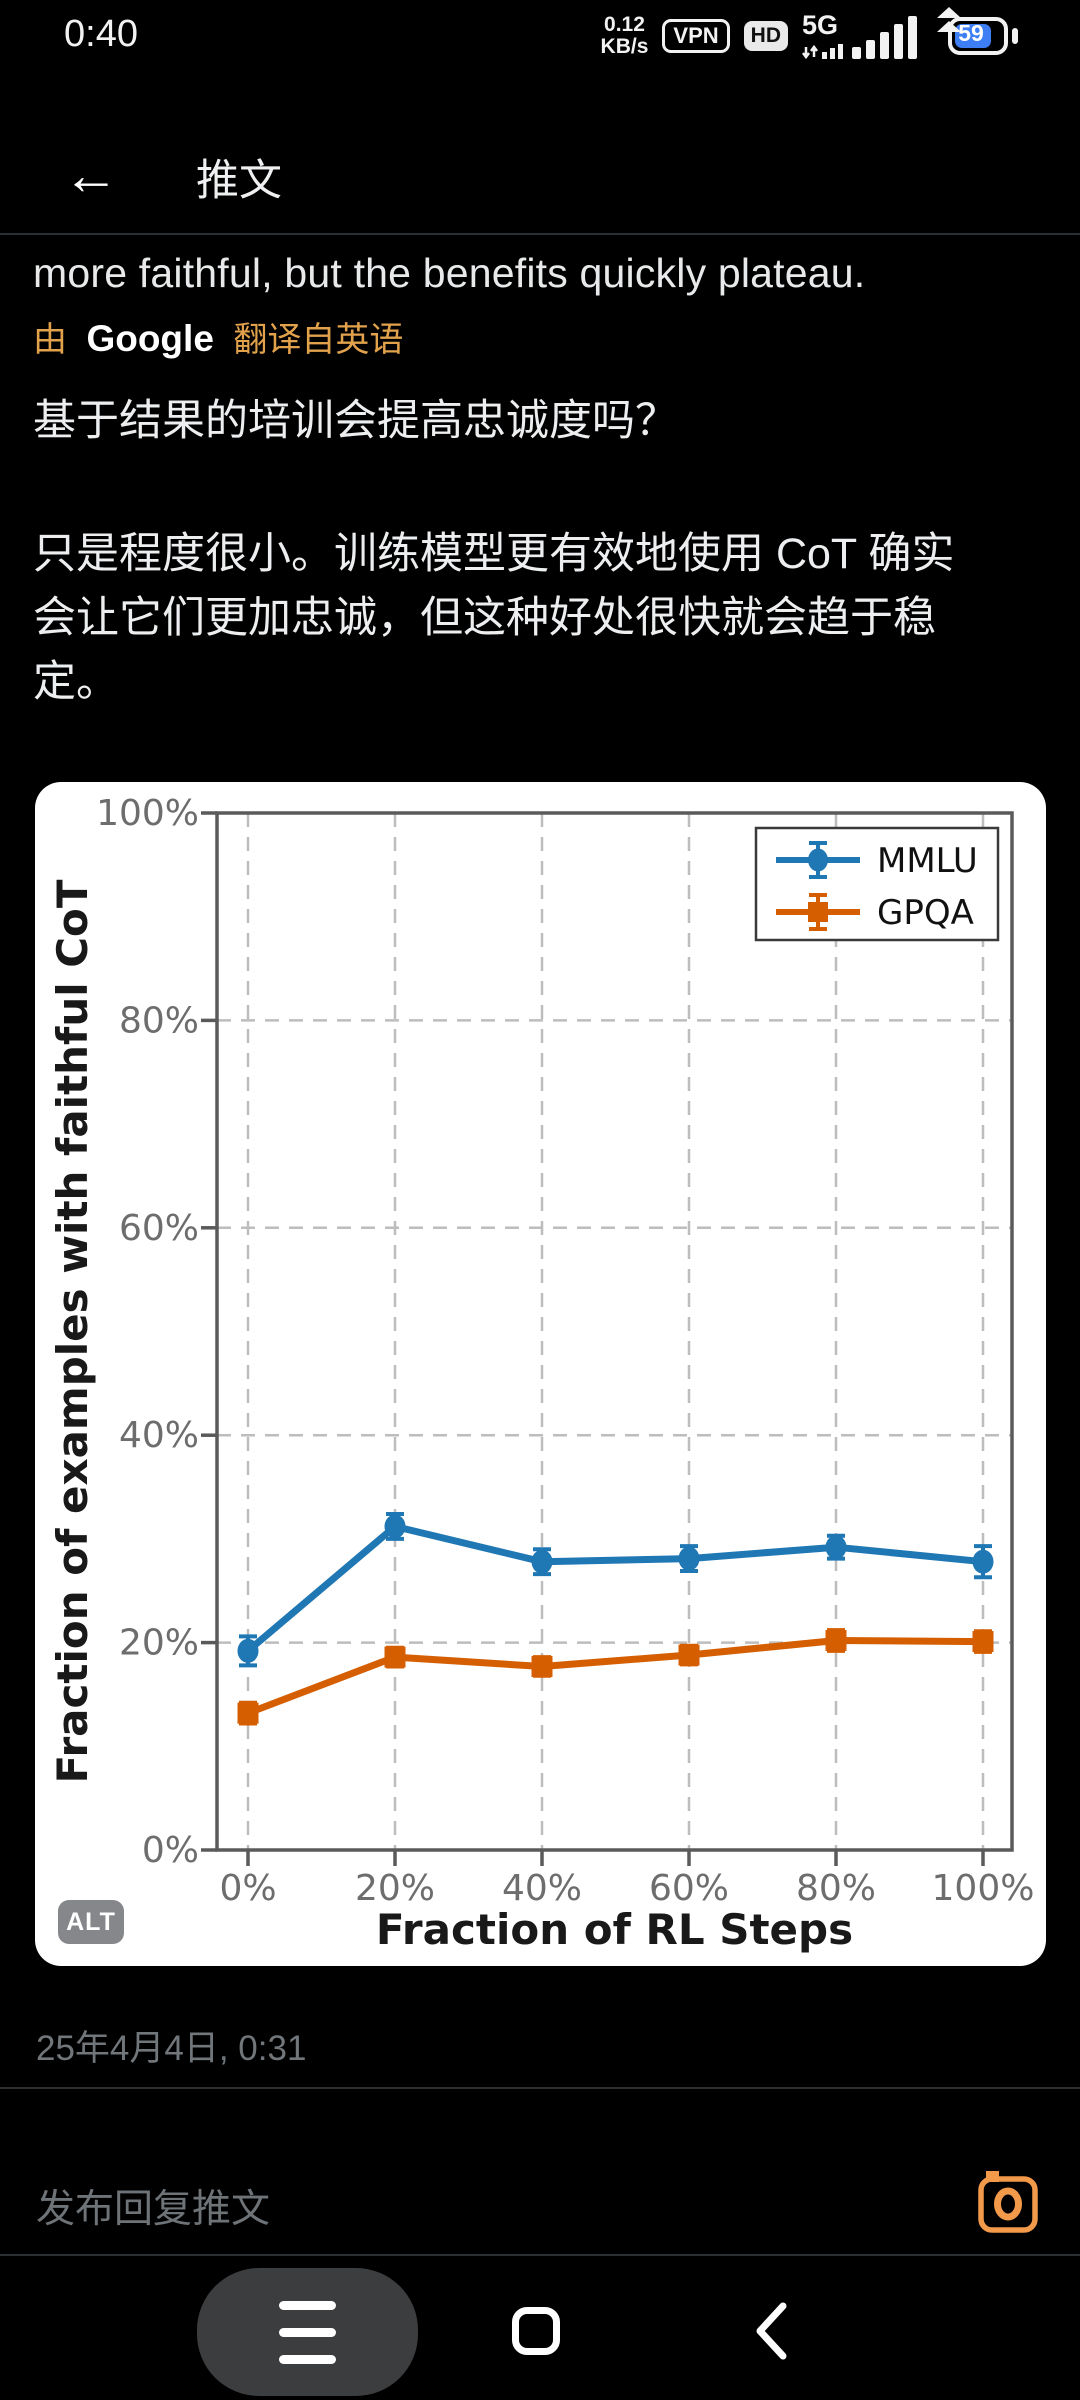  I want to click on reply-divider, so click(540, 2255).